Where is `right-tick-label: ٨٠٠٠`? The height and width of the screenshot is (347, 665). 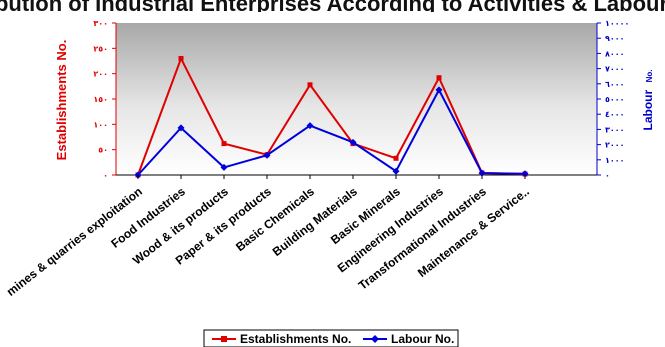
right-tick-label: ٨٠٠٠ is located at coordinates (615, 53).